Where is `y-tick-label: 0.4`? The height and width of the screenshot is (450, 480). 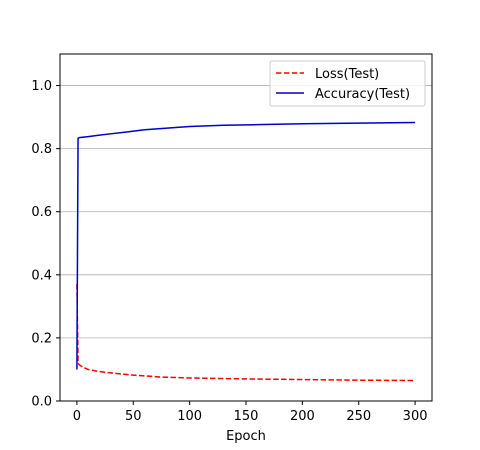
y-tick-label: 0.4 is located at coordinates (41, 275).